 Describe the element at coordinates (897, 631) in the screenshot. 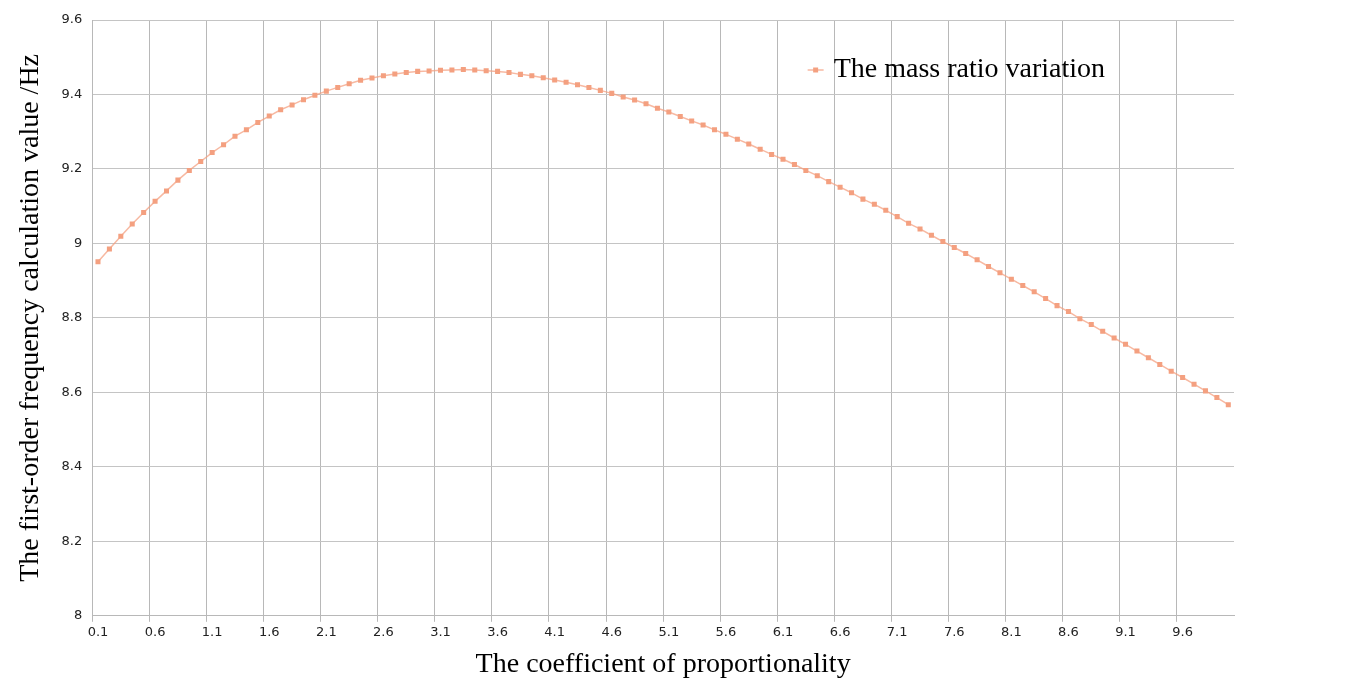

I see `x-tick-label: 7.1` at that location.